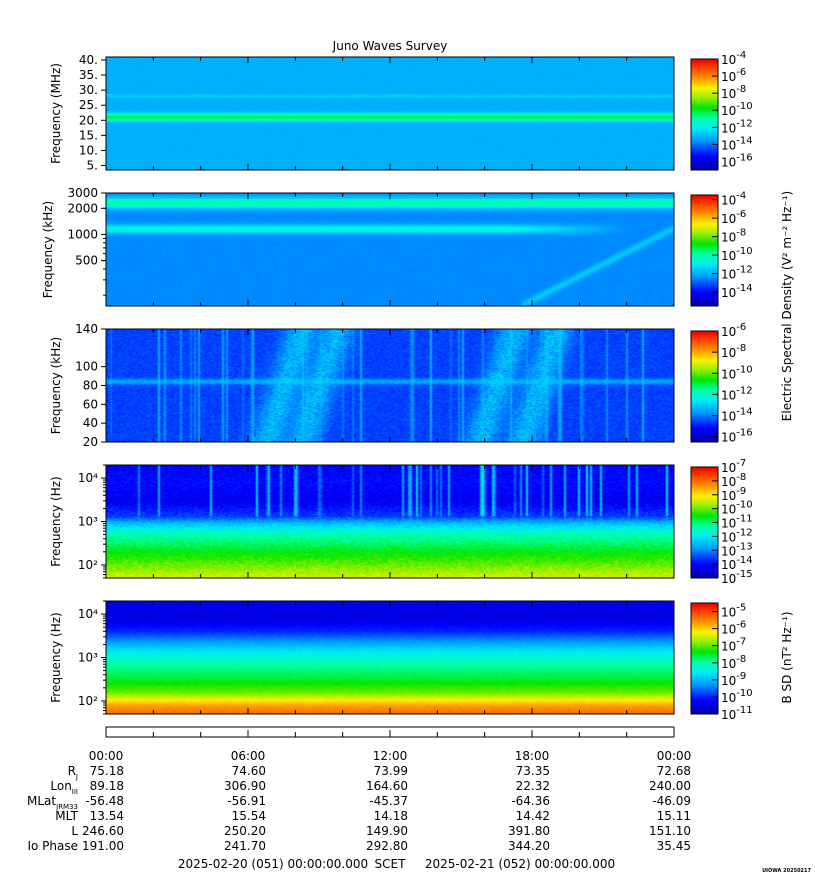 This screenshot has height=880, width=815. I want to click on ephemeris-value: -46.09, so click(671, 801).